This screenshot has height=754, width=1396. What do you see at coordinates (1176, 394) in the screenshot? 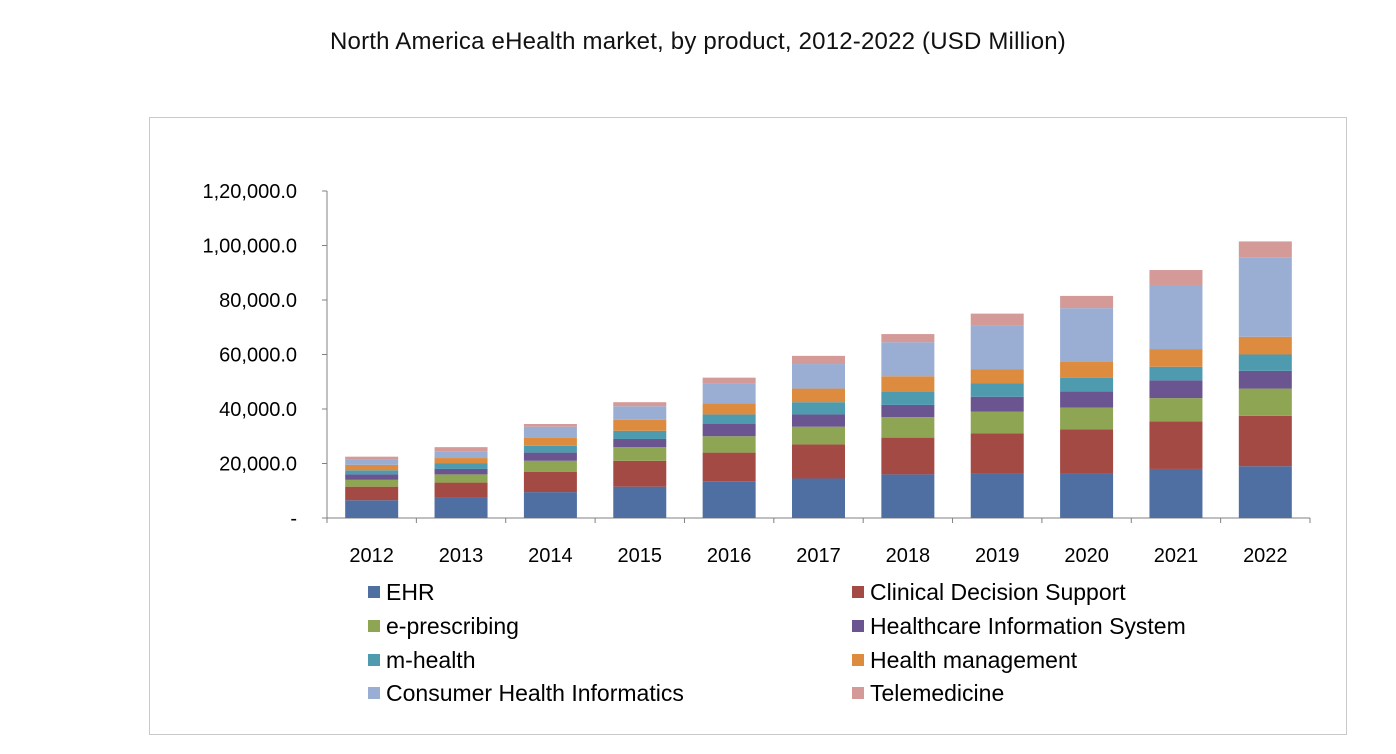
I see `bar-stack-2021` at bounding box center [1176, 394].